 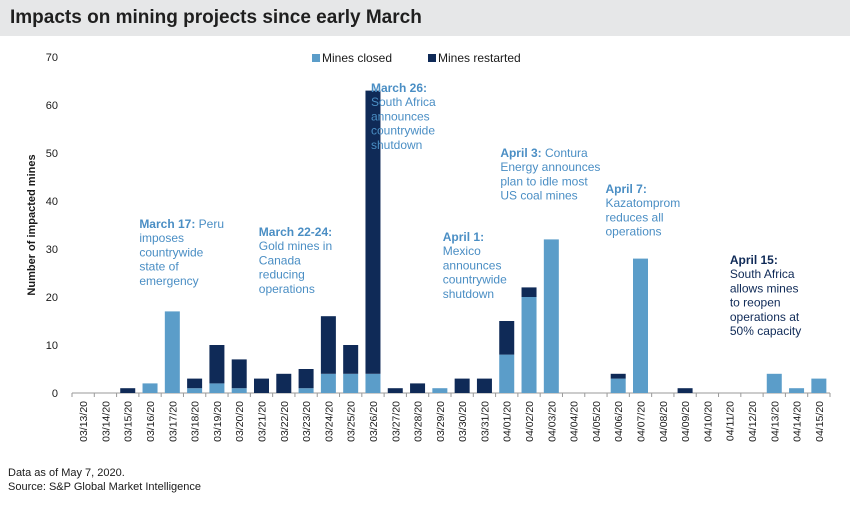 I want to click on annotation-line: plan to idle most, so click(x=544, y=181).